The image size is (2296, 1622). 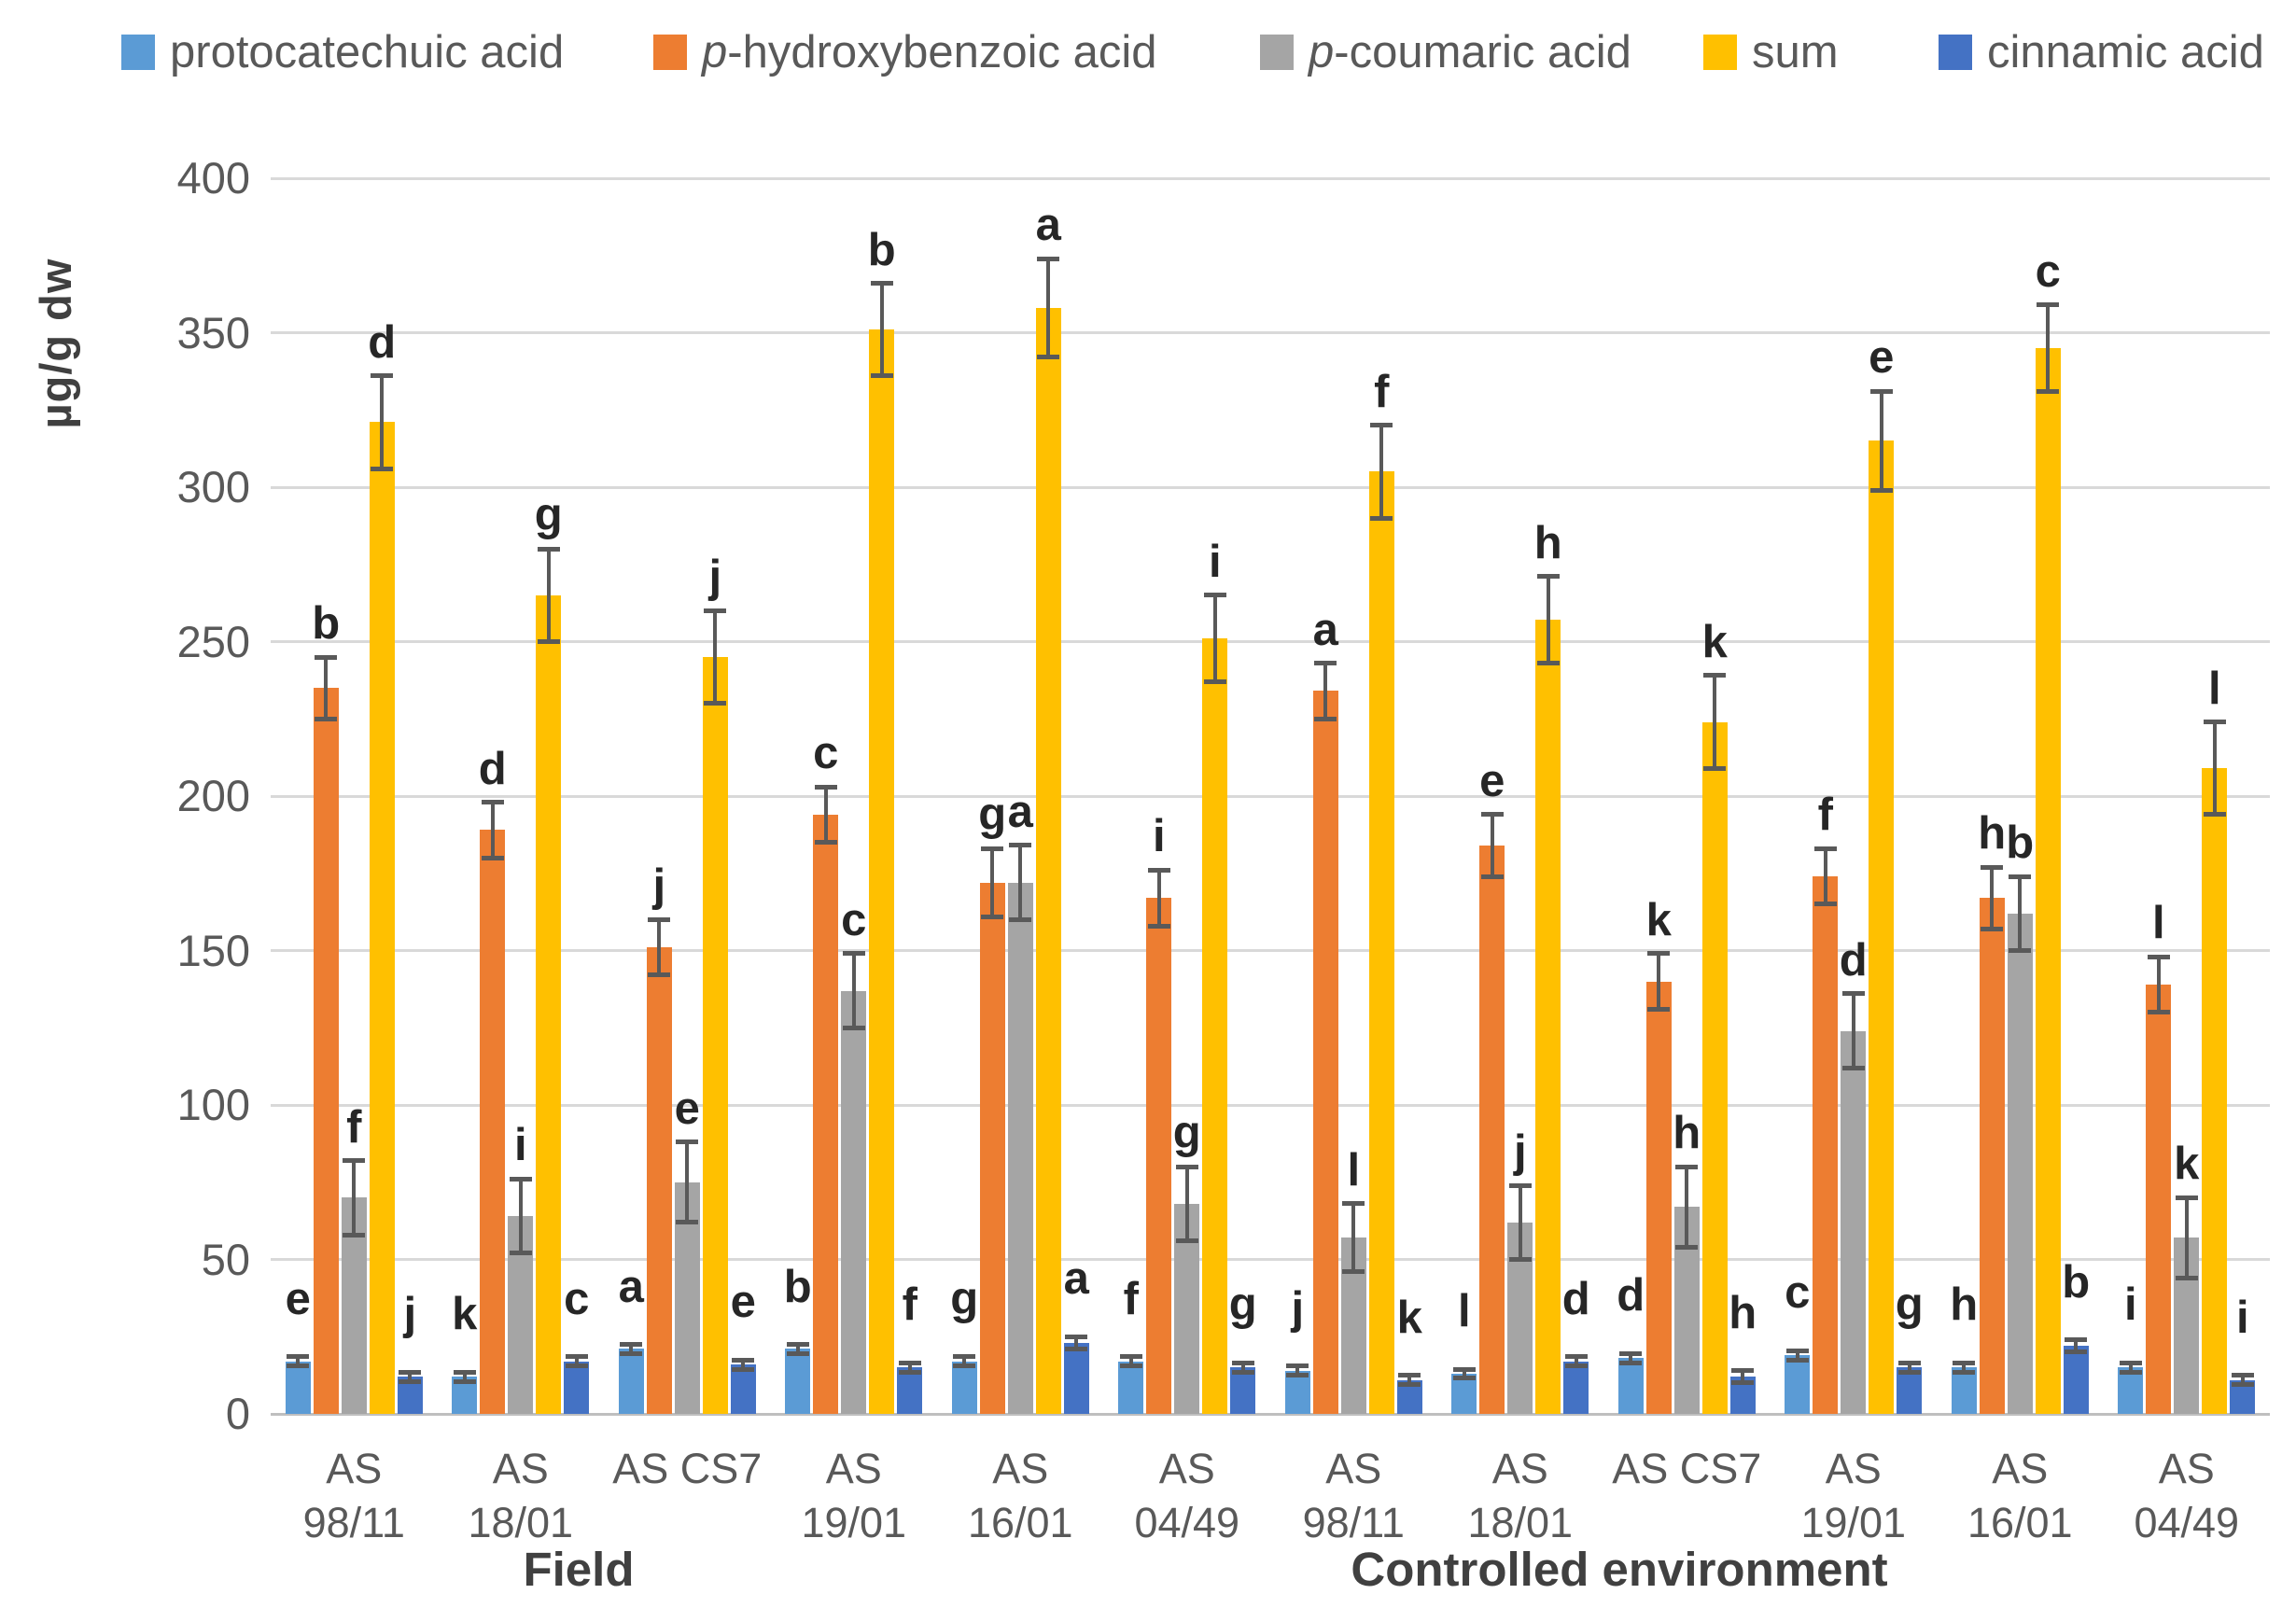 I want to click on x-category-label: AS 16/01, so click(x=2020, y=1495).